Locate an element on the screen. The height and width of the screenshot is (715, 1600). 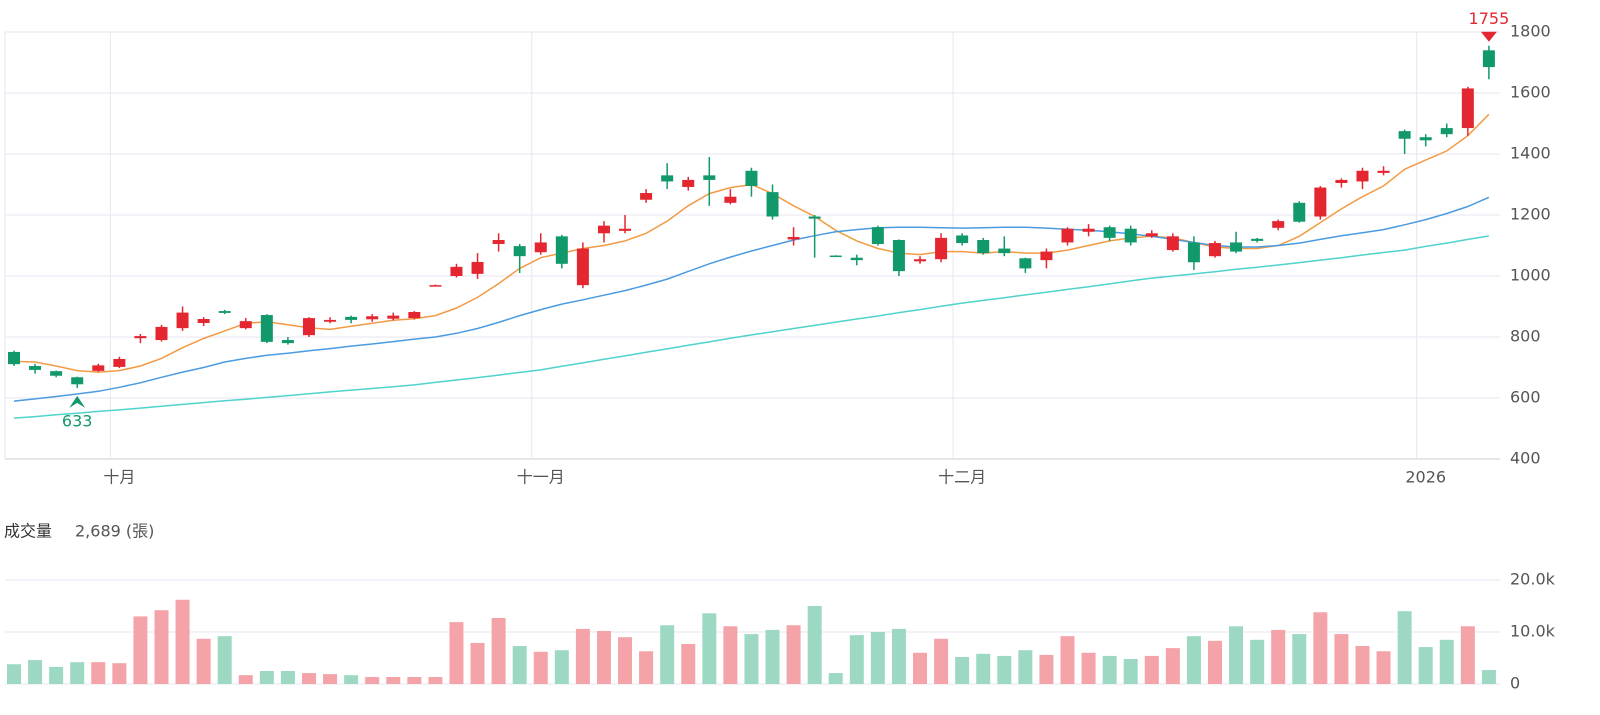
x-tick-label: 十月 is located at coordinates (119, 477).